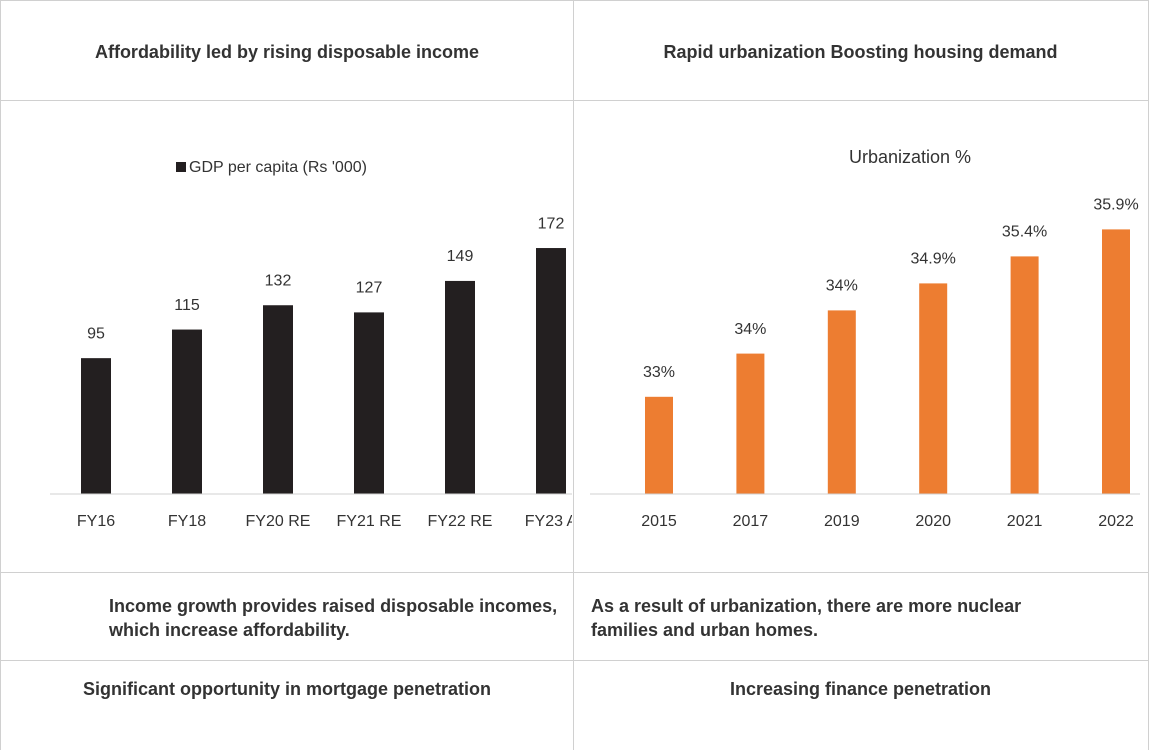 Image resolution: width=1149 pixels, height=750 pixels. What do you see at coordinates (369, 288) in the screenshot?
I see `data-label: 127` at bounding box center [369, 288].